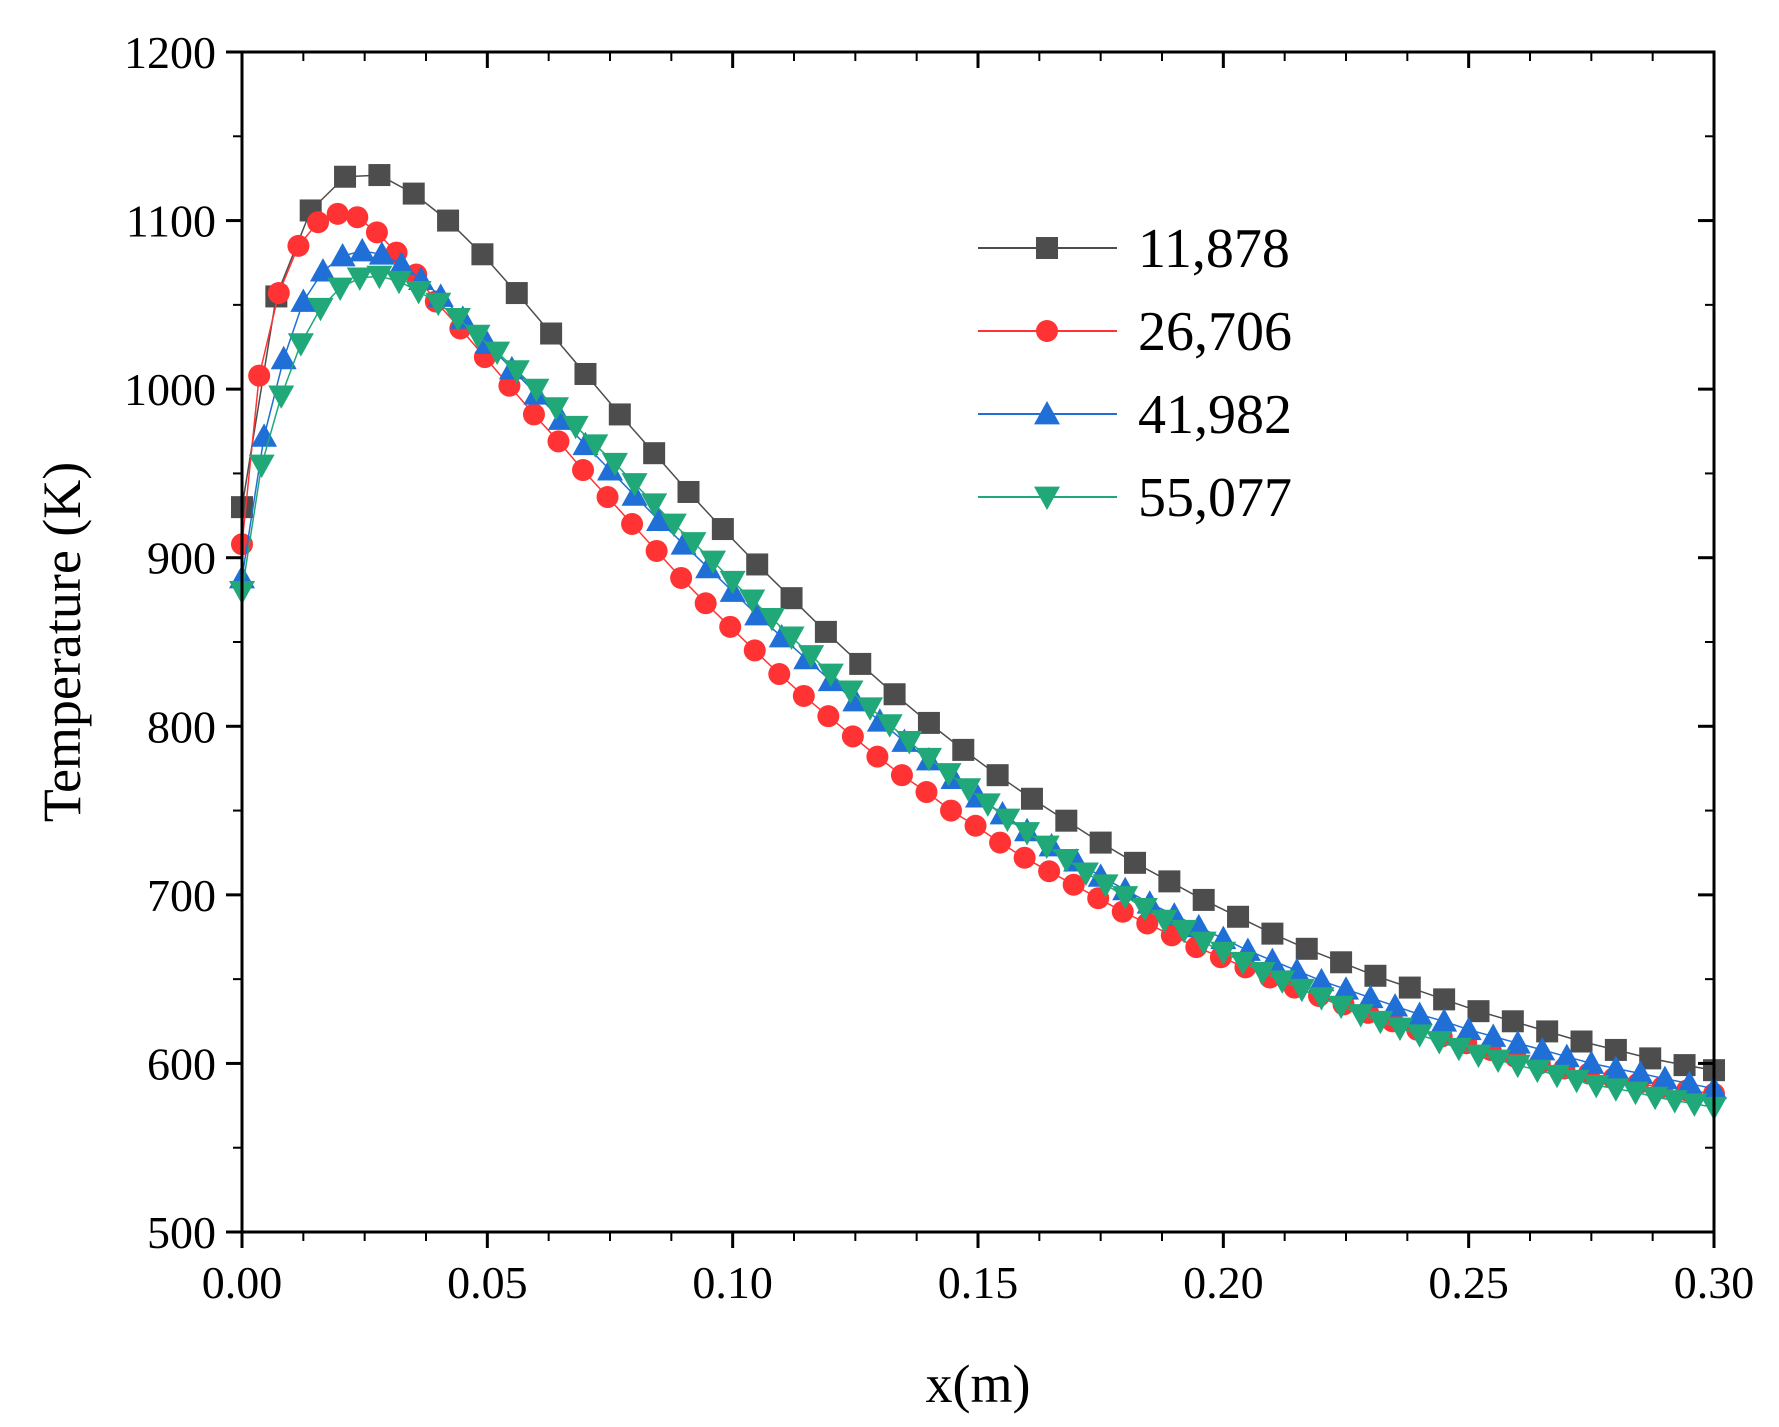 This screenshot has width=1779, height=1427. What do you see at coordinates (1215, 332) in the screenshot?
I see `legend-label: 26,706` at bounding box center [1215, 332].